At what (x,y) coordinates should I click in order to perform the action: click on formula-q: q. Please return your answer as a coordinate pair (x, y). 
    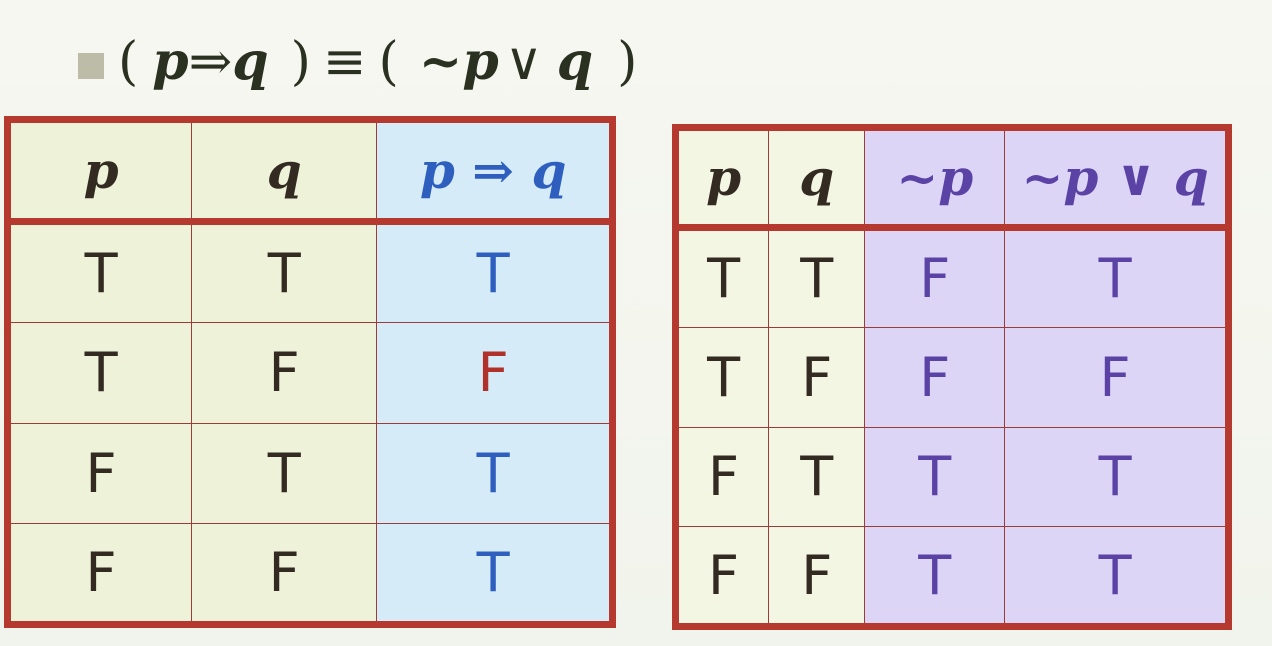
    Looking at the image, I should click on (250, 61).